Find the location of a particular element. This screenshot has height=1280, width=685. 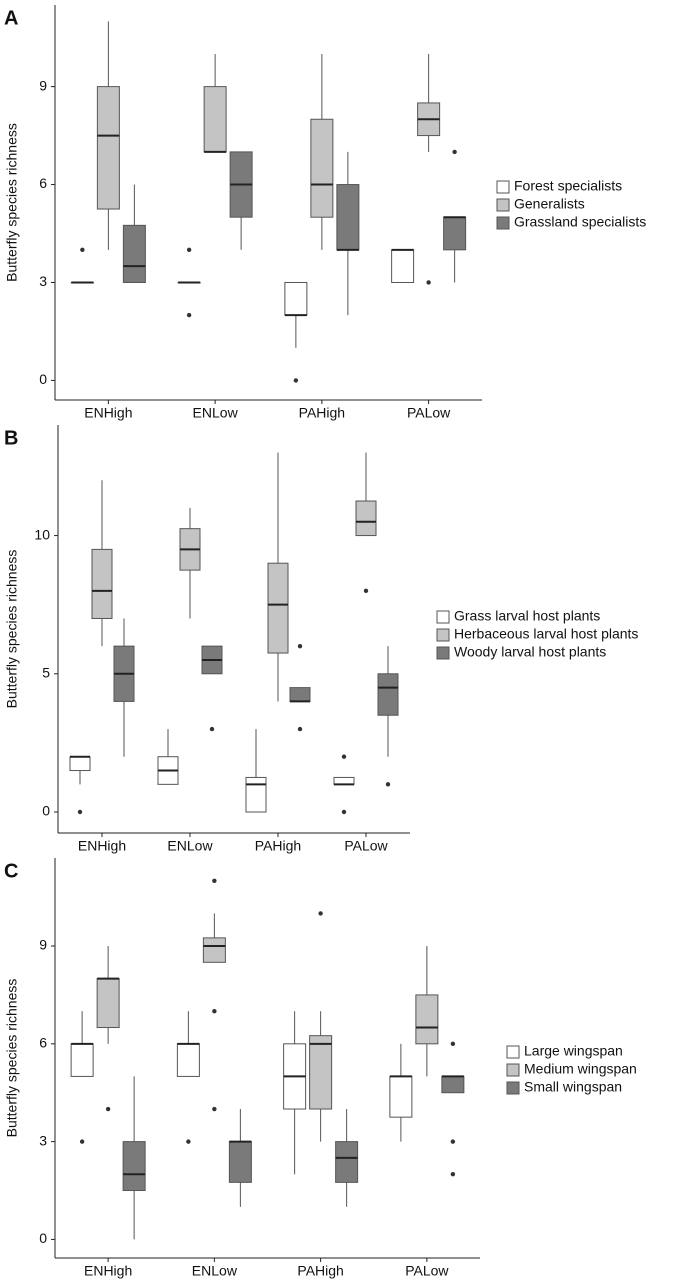

legend-label: Herbaceous larval host plants is located at coordinates (546, 634).